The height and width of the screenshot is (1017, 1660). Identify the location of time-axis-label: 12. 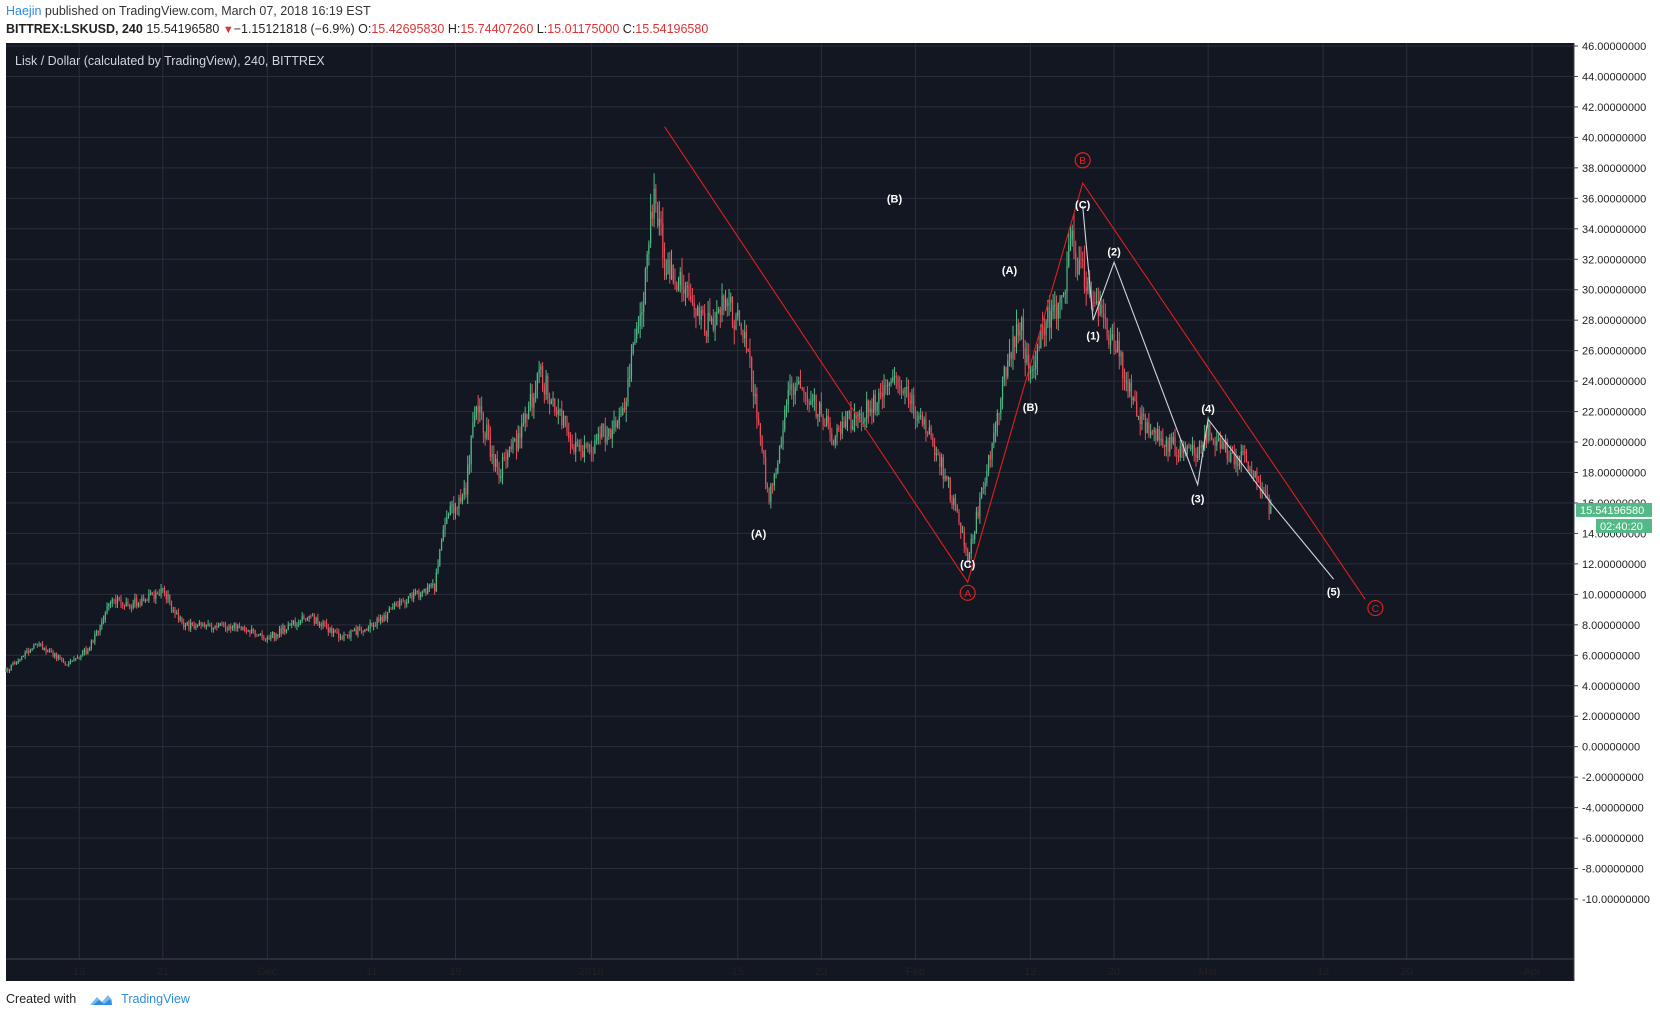
(1323, 972).